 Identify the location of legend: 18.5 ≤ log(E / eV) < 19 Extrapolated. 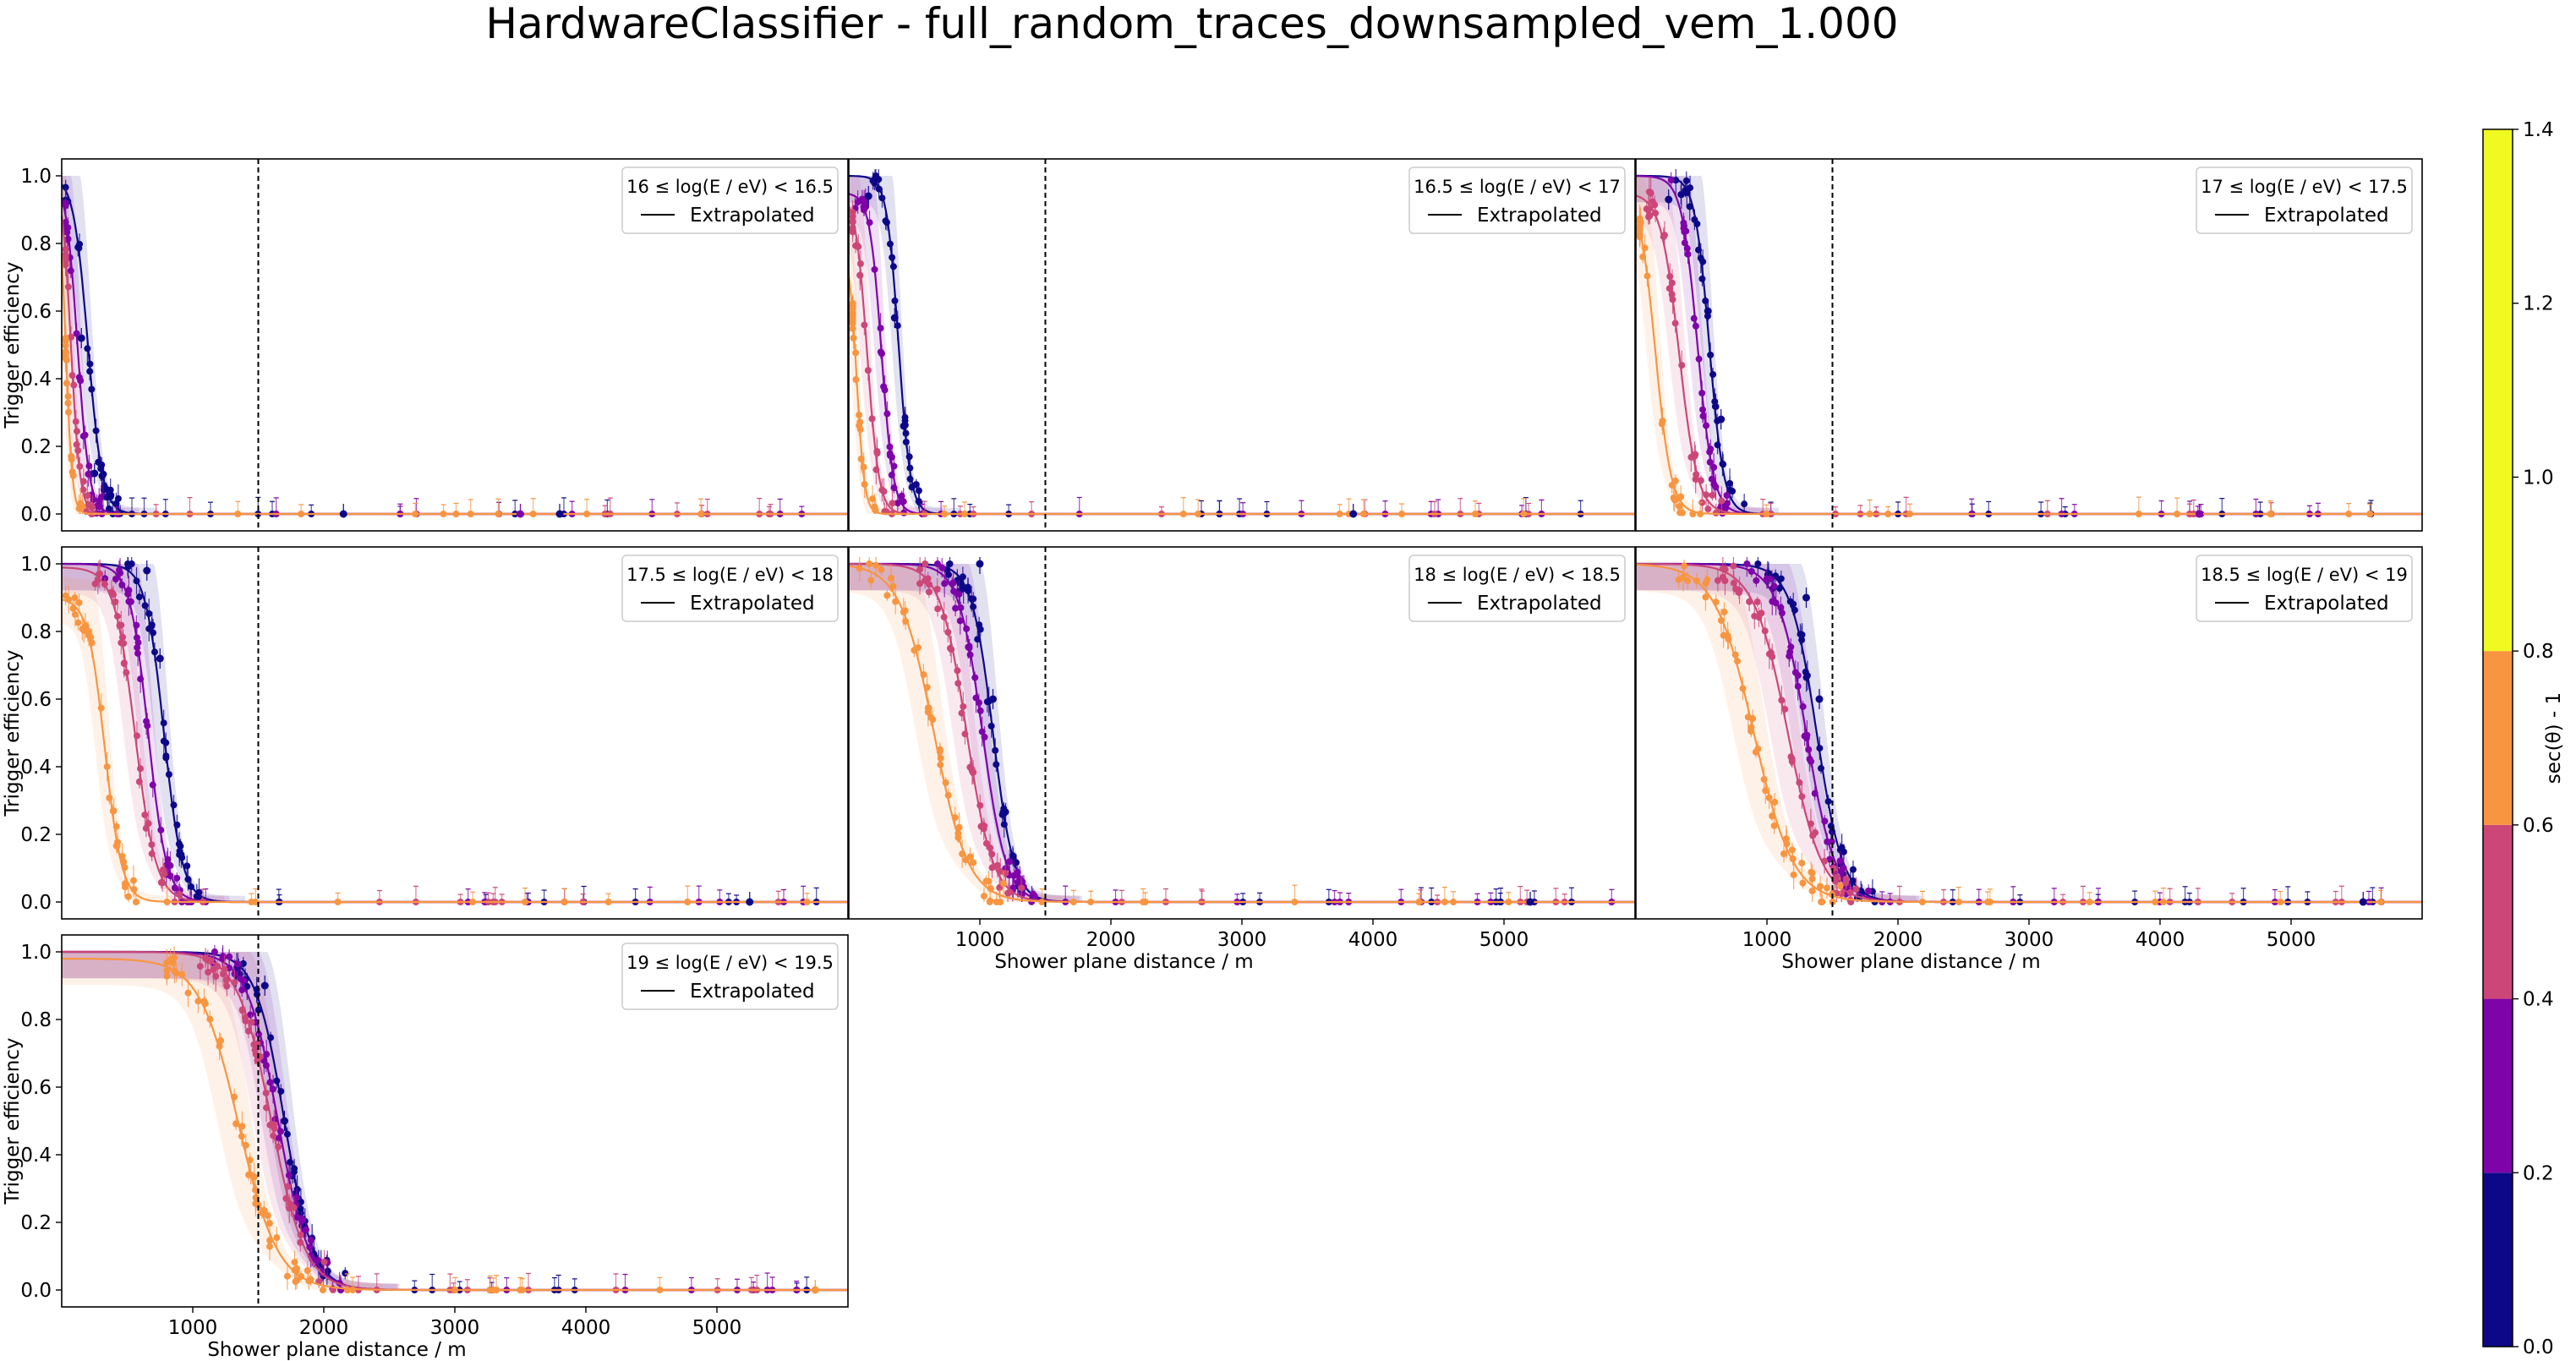
(2304, 588).